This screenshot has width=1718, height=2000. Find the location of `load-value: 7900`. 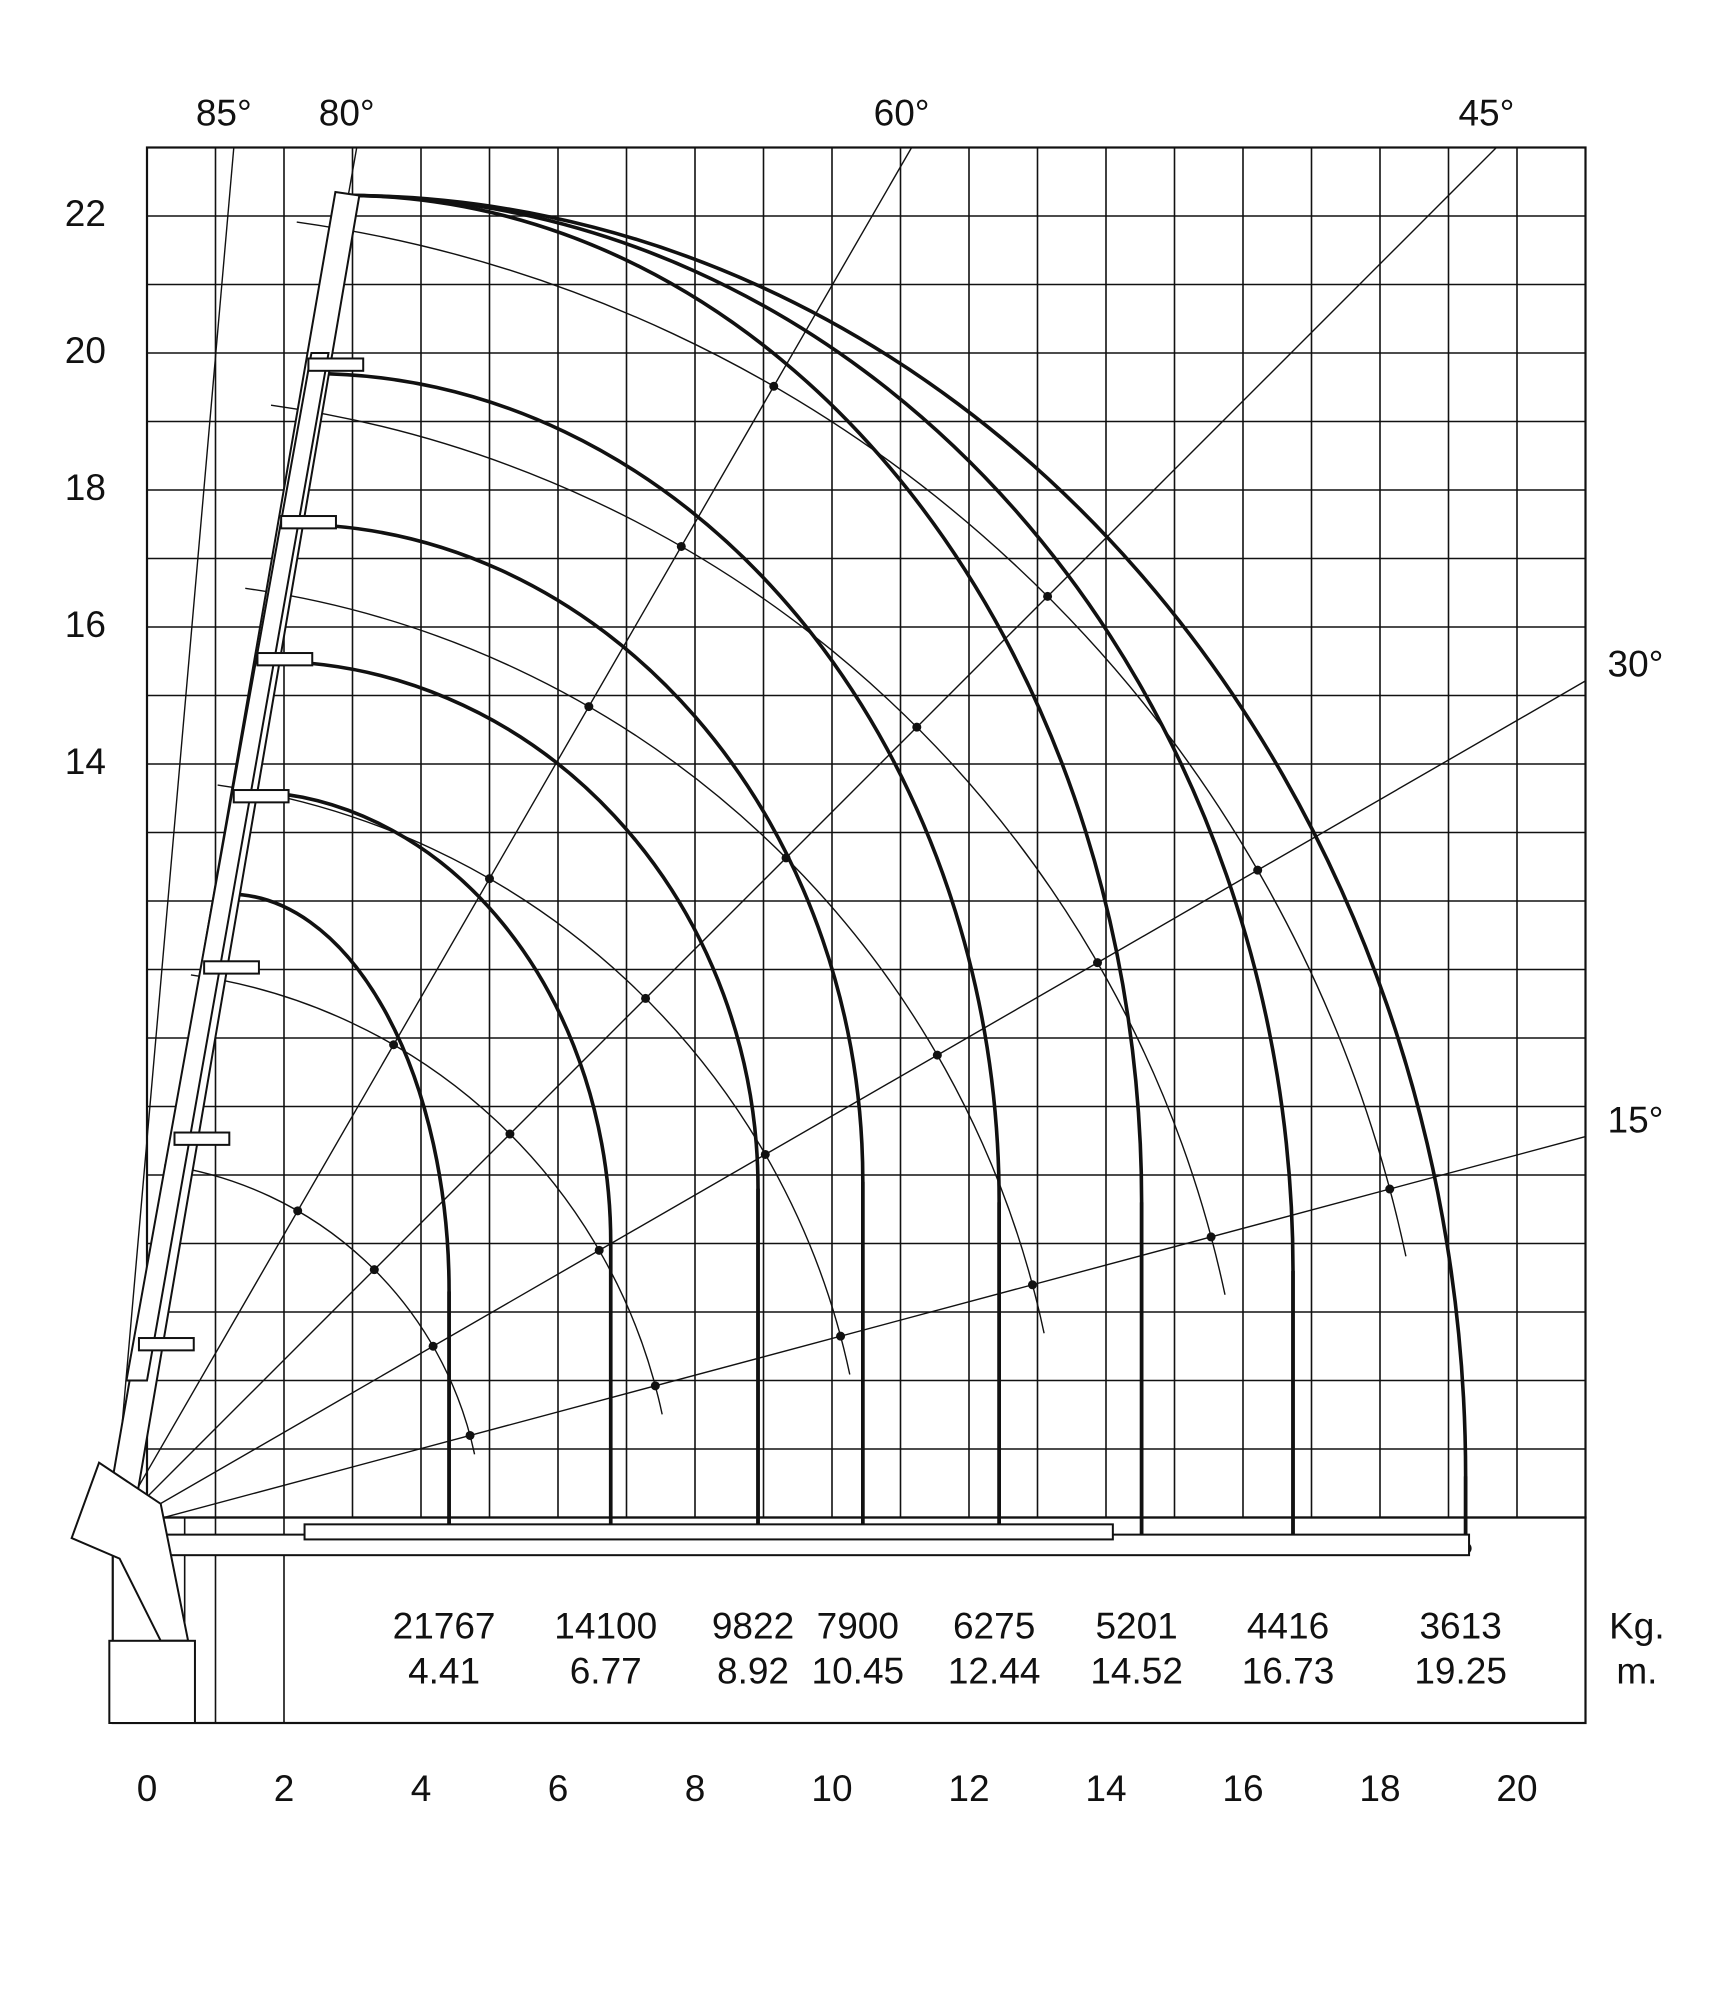

load-value: 7900 is located at coordinates (858, 1625).